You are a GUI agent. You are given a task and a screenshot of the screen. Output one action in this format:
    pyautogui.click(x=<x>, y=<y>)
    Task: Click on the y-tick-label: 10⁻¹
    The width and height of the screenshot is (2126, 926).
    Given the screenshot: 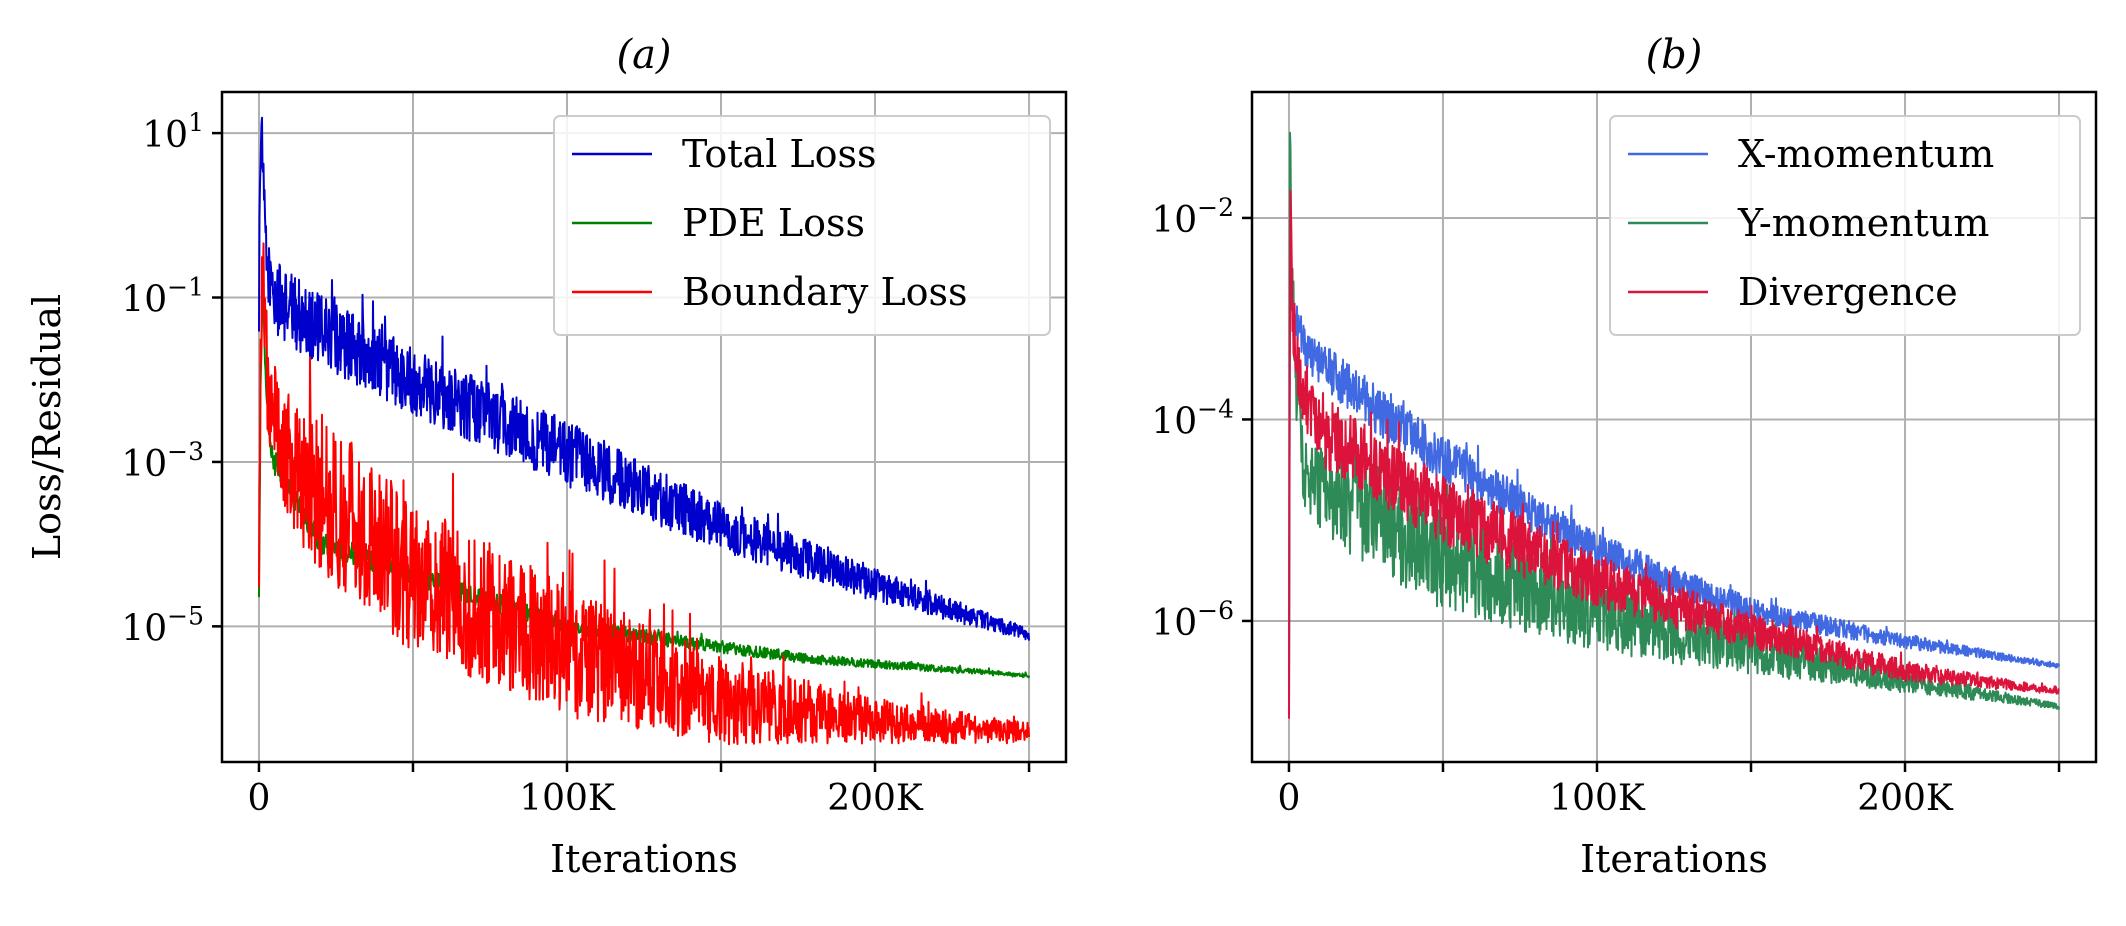 What is the action you would take?
    pyautogui.click(x=162, y=297)
    